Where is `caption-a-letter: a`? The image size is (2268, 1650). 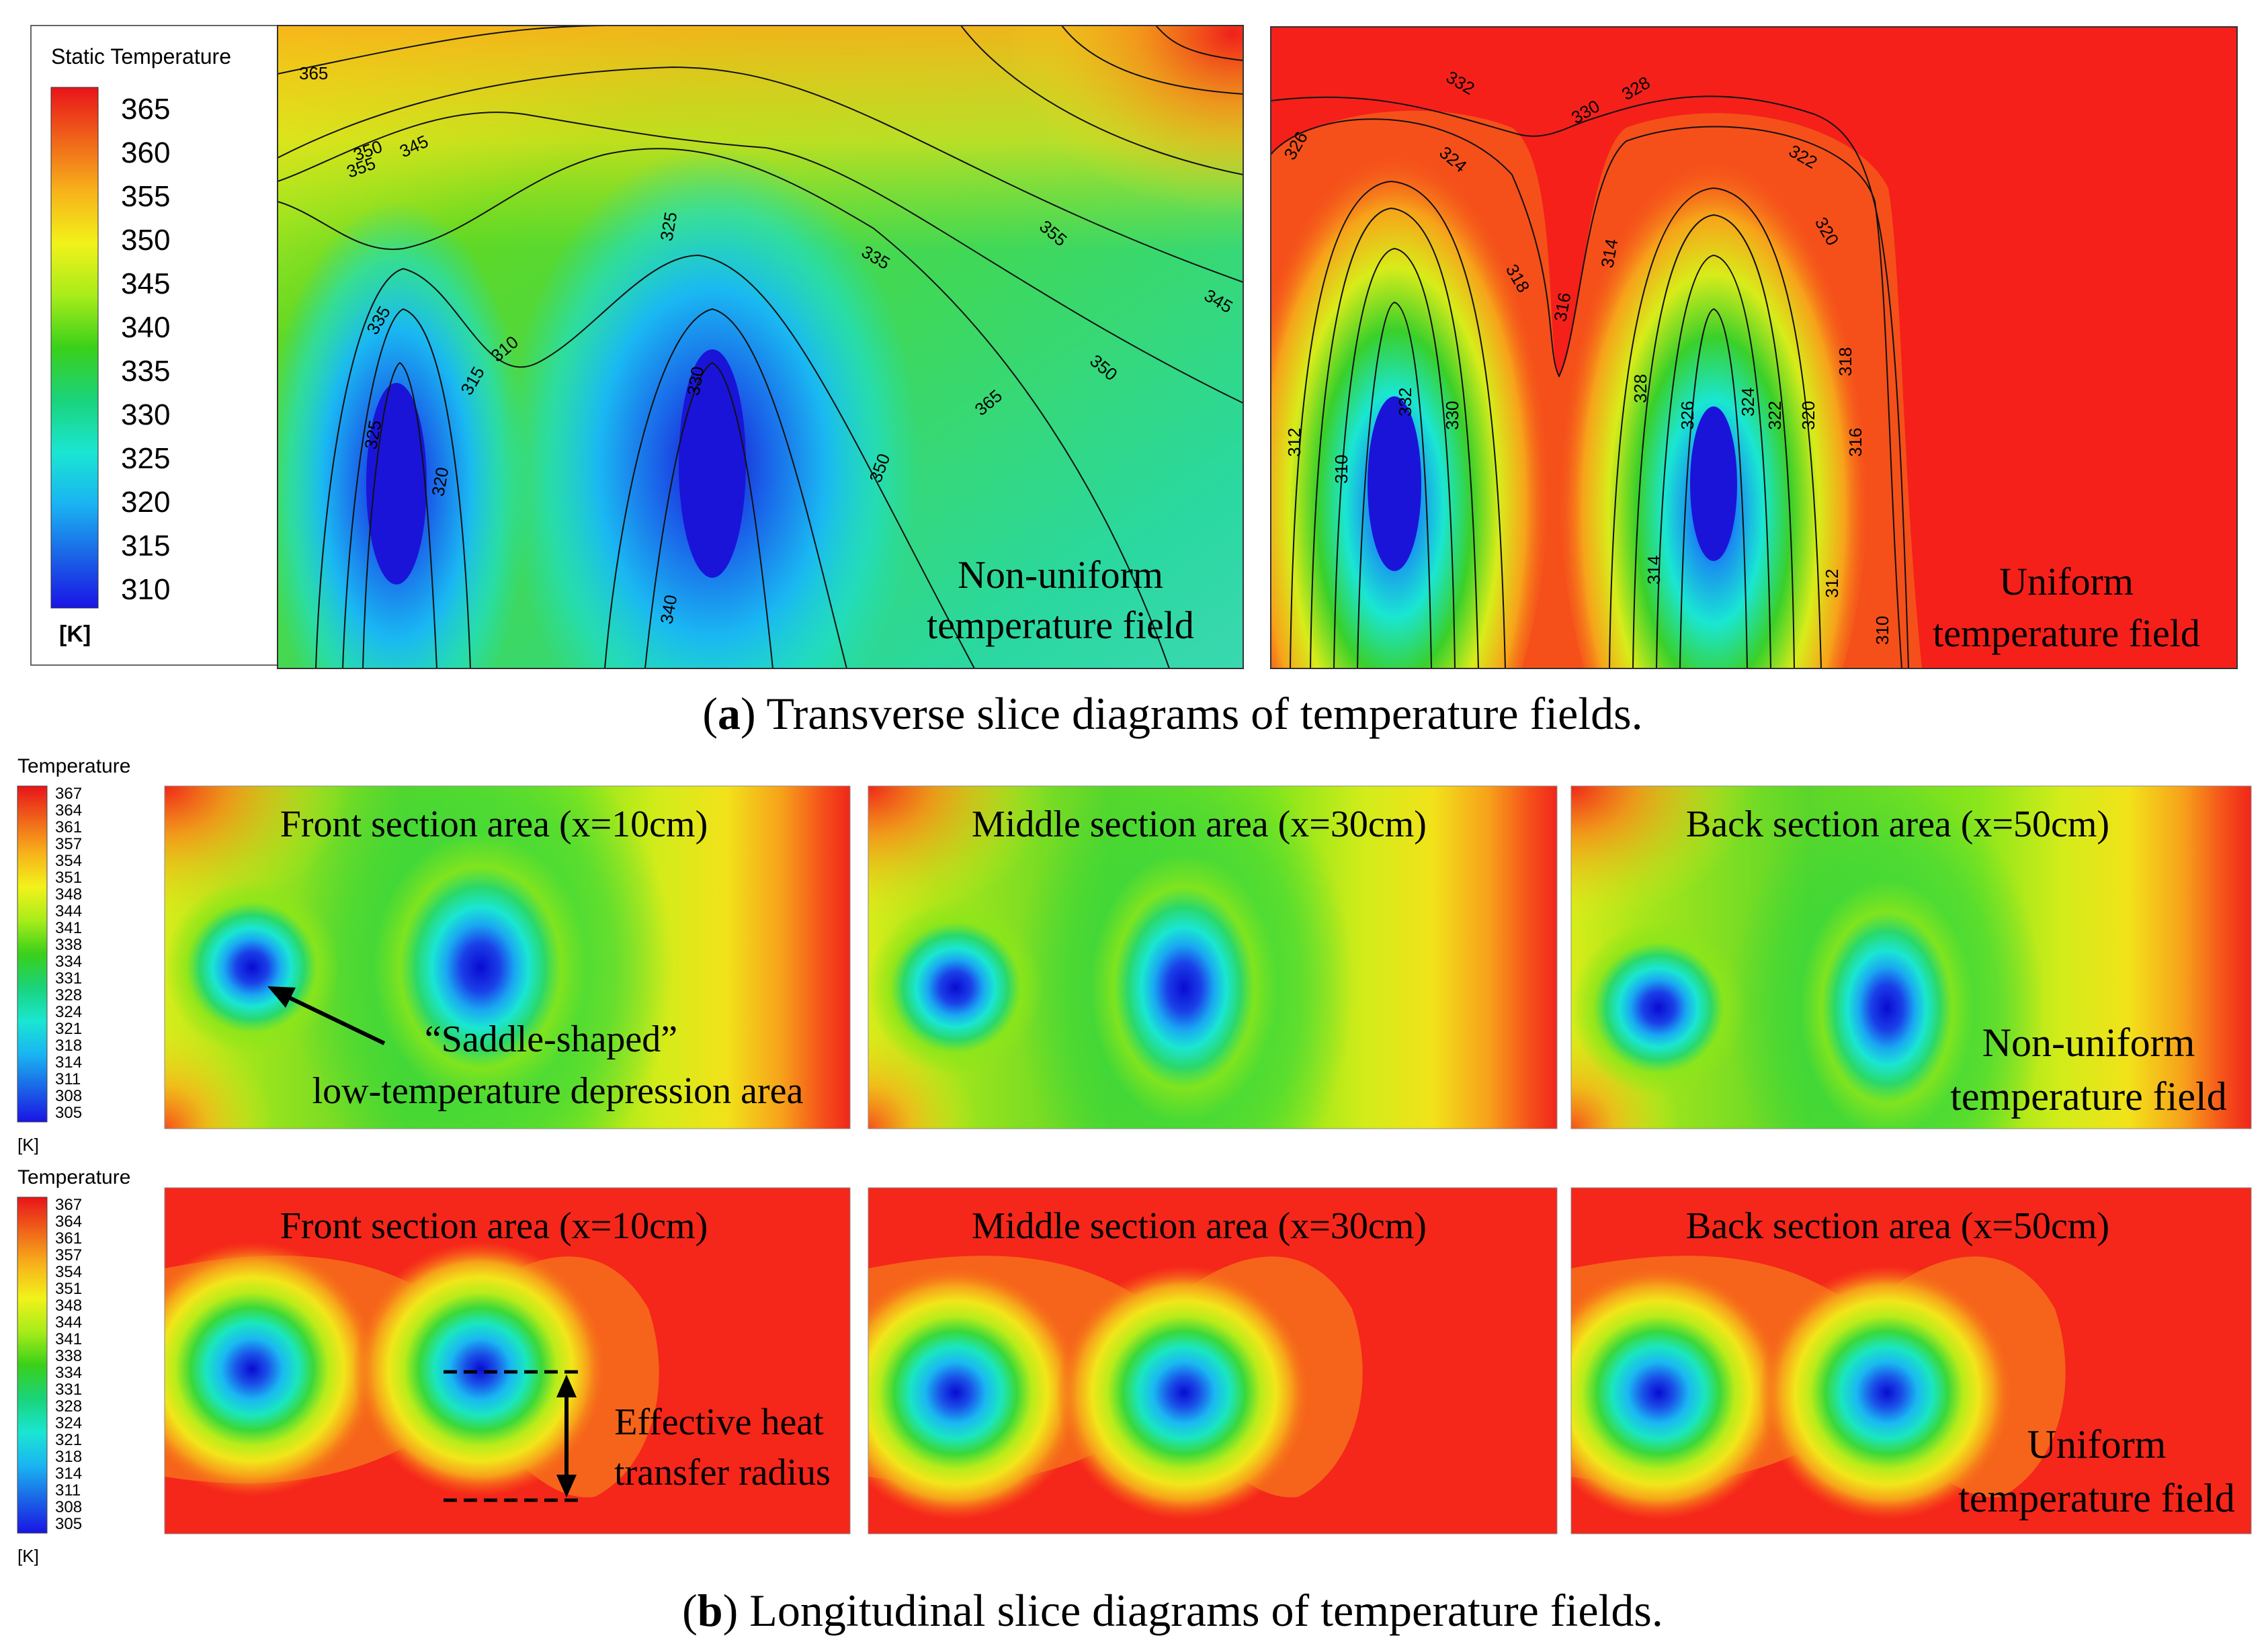
caption-a-letter: a is located at coordinates (729, 713).